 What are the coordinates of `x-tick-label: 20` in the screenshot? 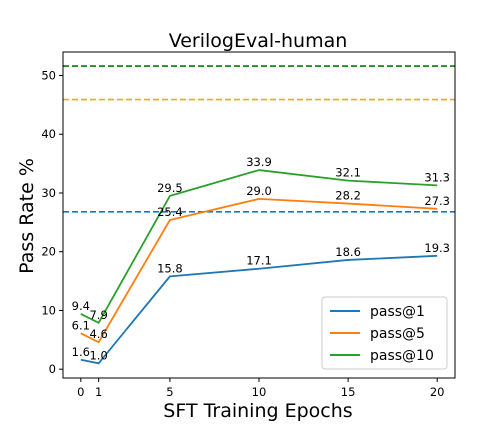 It's located at (437, 392).